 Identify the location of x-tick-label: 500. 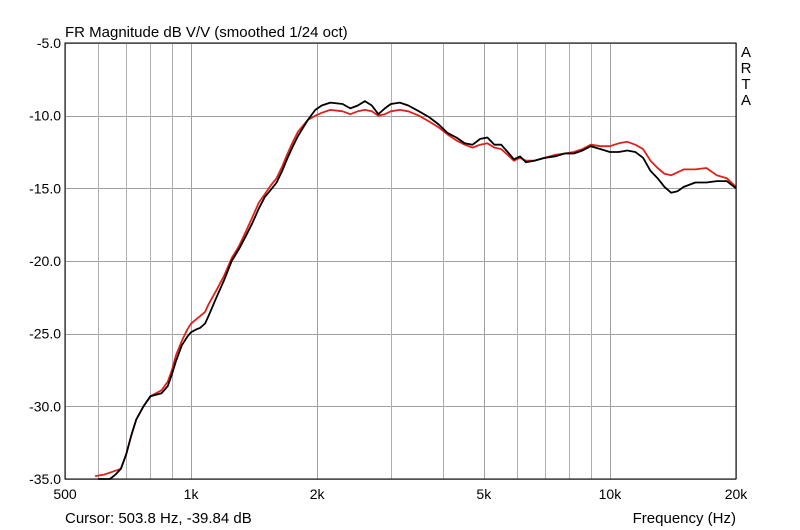
(65, 494).